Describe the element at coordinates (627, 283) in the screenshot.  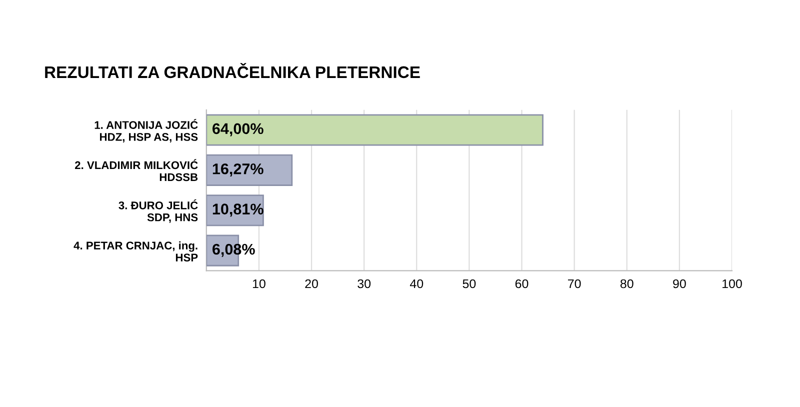
I see `x-tick-label: 80` at that location.